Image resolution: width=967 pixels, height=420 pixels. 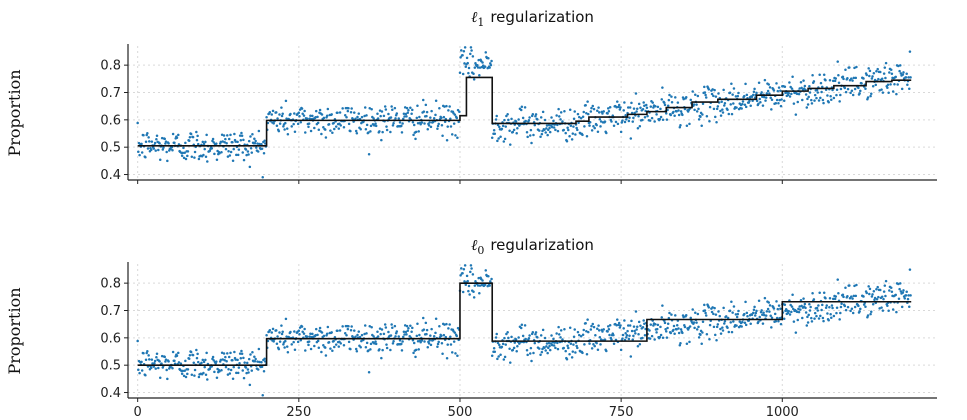 What do you see at coordinates (110, 393) in the screenshot?
I see `y-tick-label: 0.4` at bounding box center [110, 393].